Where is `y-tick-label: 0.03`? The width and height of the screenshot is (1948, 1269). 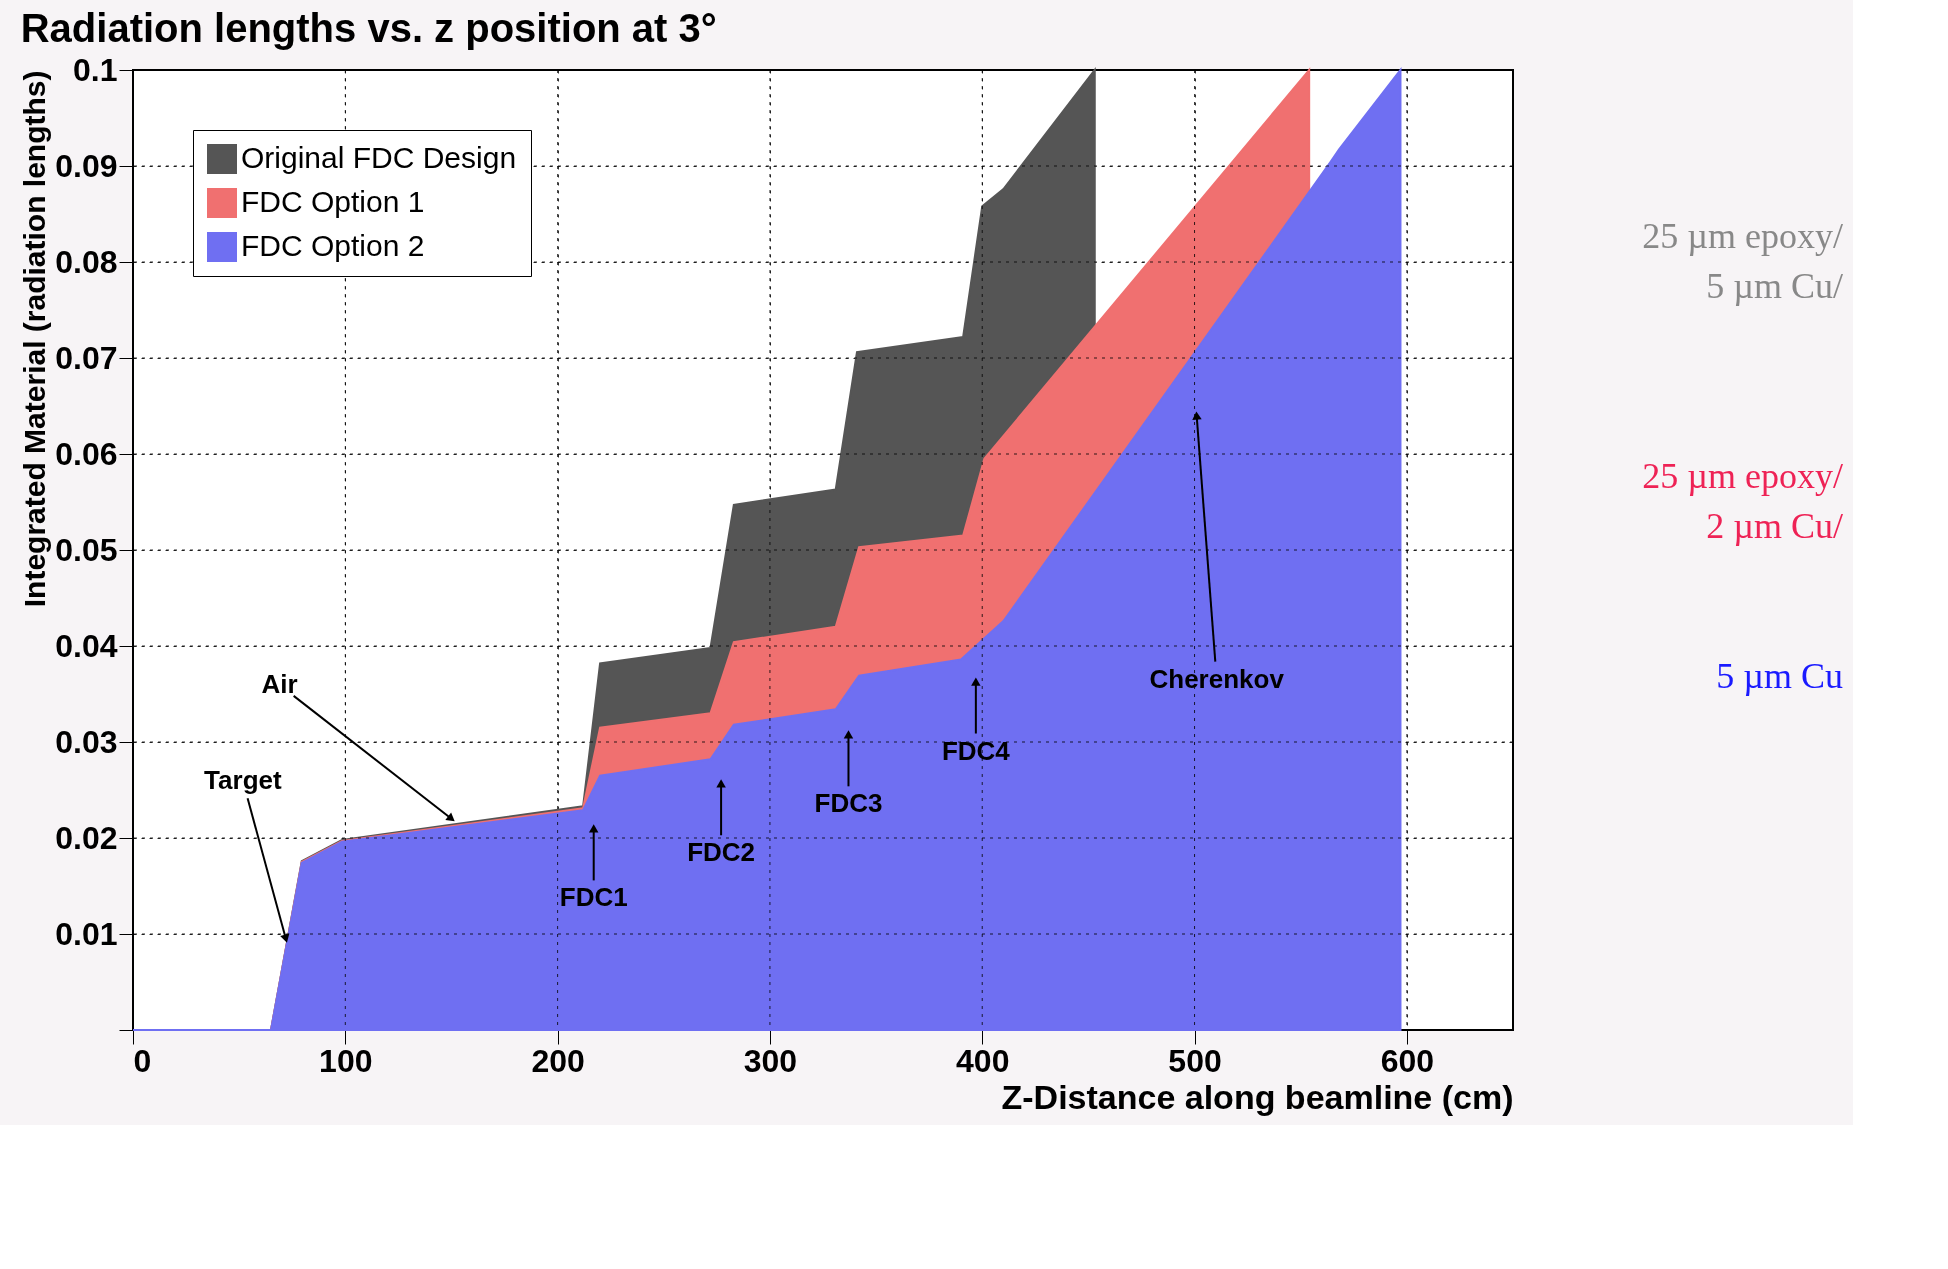 y-tick-label: 0.03 is located at coordinates (86, 741).